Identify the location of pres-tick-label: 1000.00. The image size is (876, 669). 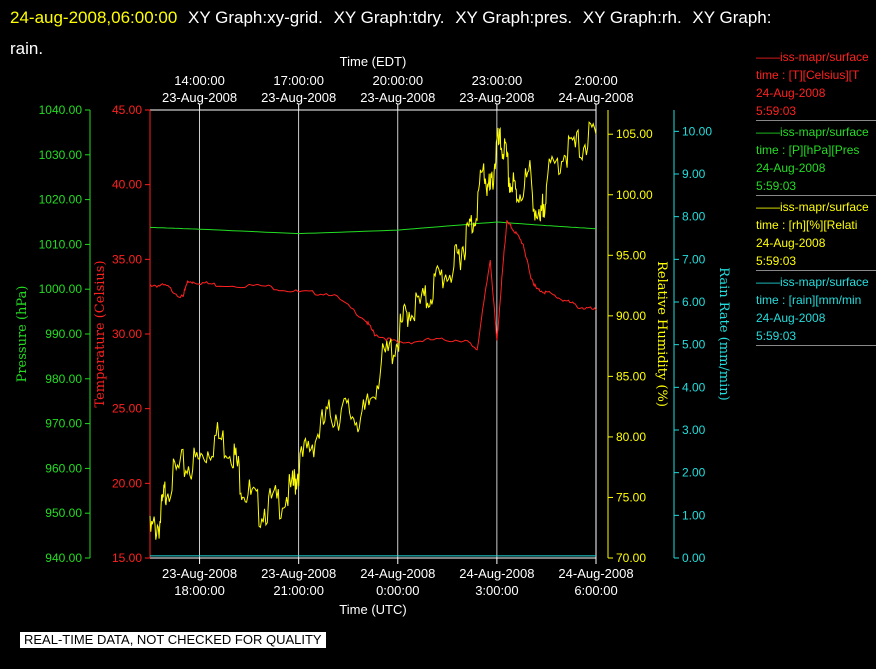
(61, 289).